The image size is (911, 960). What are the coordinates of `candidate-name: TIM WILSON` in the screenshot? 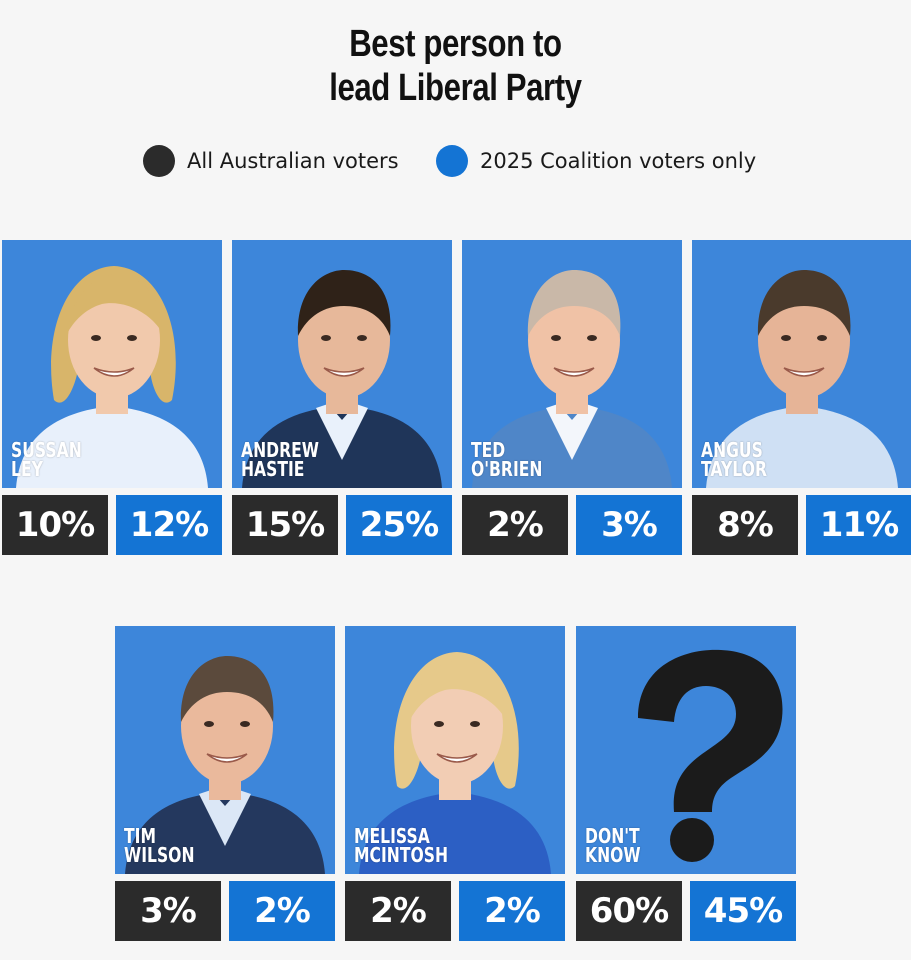 It's located at (159, 845).